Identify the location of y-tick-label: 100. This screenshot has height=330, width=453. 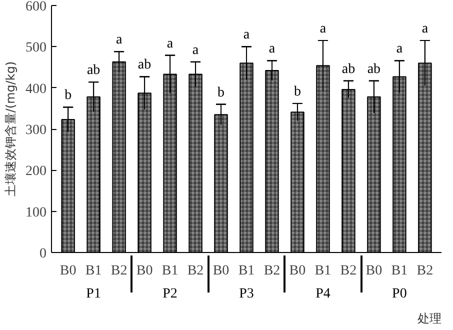
(36, 212).